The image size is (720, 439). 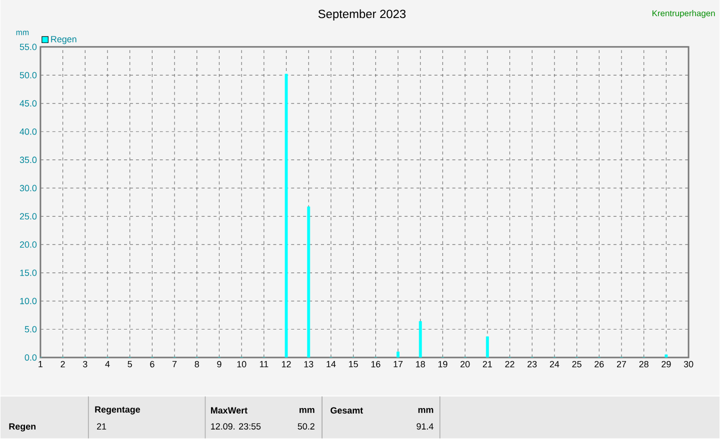 I want to click on y-tick-label: 15.0, so click(x=28, y=273).